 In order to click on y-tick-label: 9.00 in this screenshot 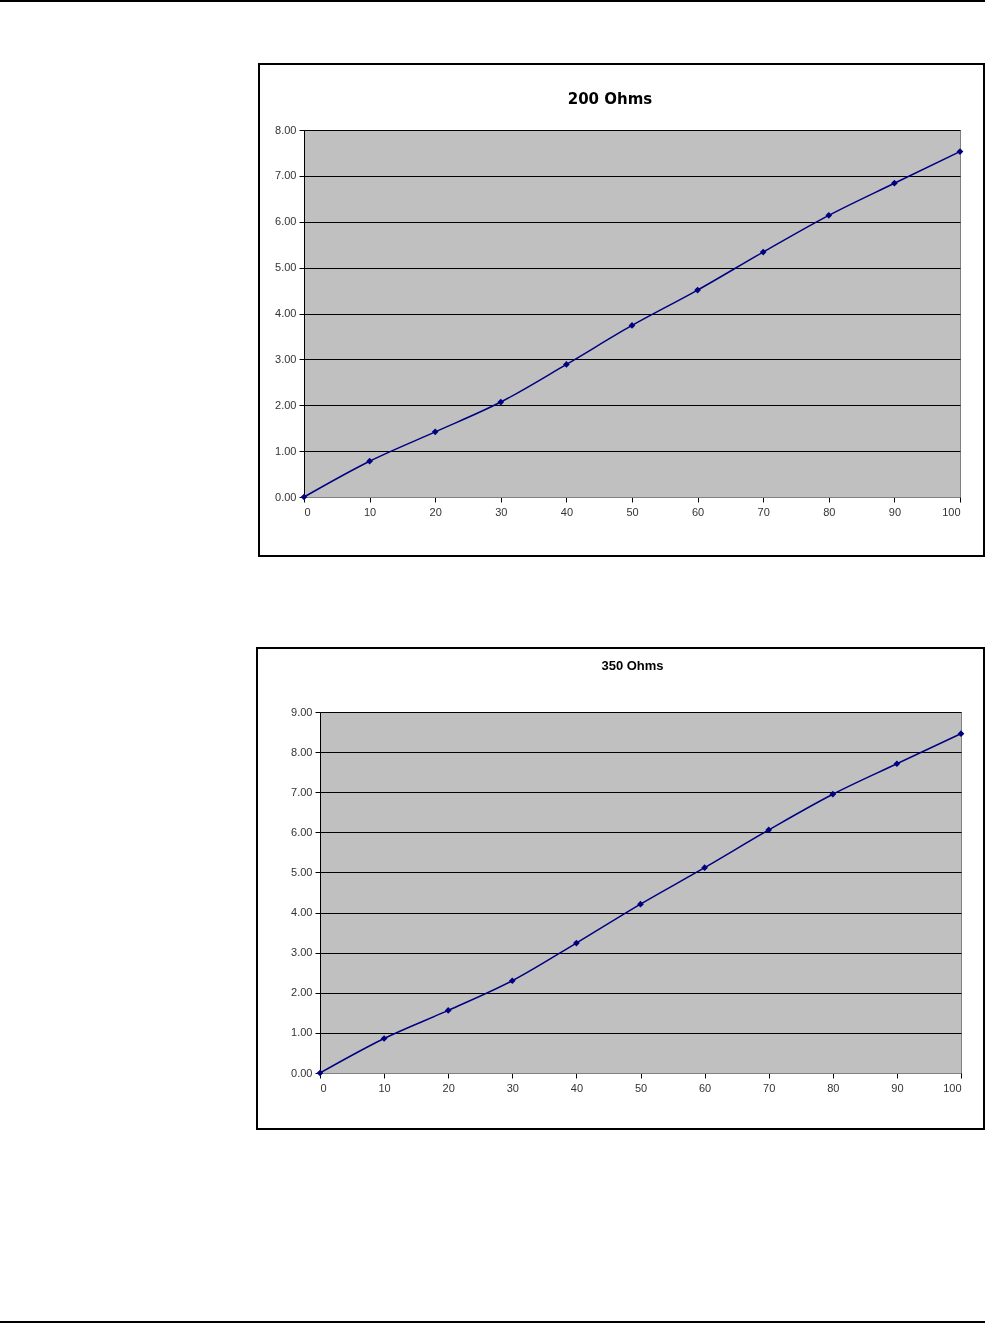, I will do `click(302, 711)`.